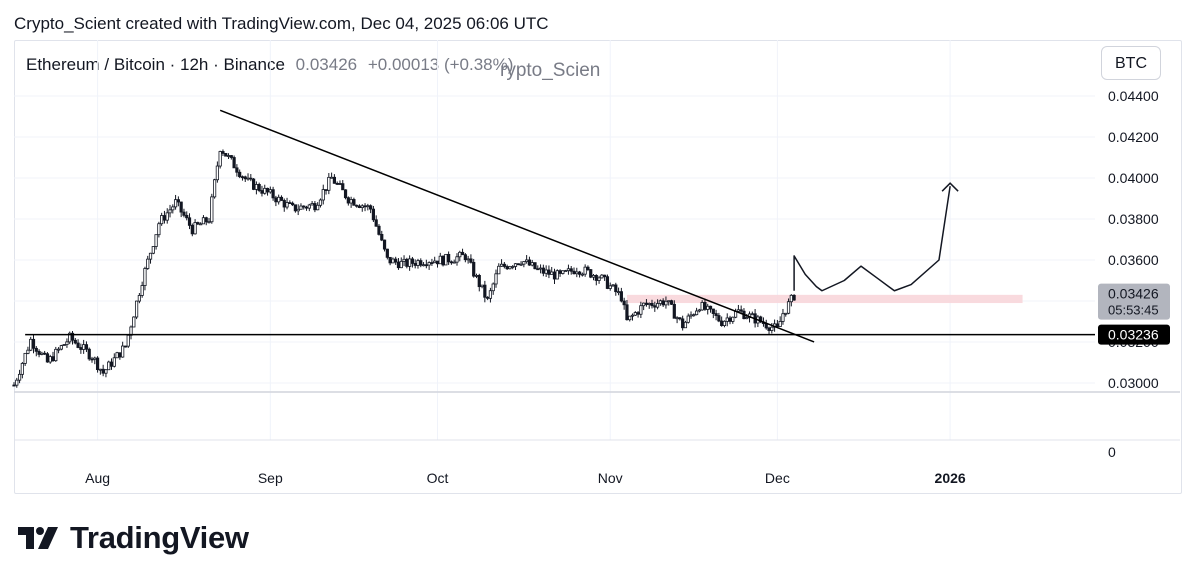 Image resolution: width=1200 pixels, height=582 pixels. Describe the element at coordinates (1131, 63) in the screenshot. I see `currency-button: BTC` at that location.